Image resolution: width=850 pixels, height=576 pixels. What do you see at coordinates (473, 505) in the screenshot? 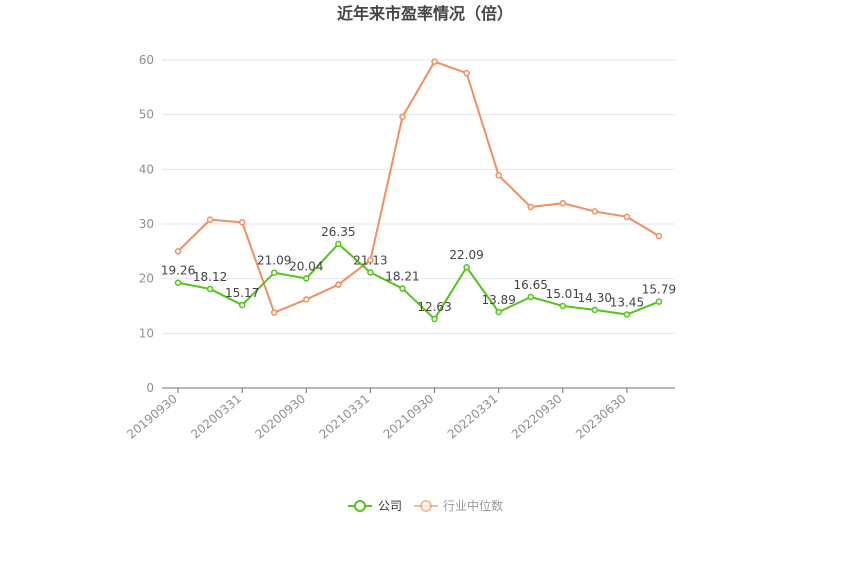
I see `legend-label: 行业中位数` at bounding box center [473, 505].